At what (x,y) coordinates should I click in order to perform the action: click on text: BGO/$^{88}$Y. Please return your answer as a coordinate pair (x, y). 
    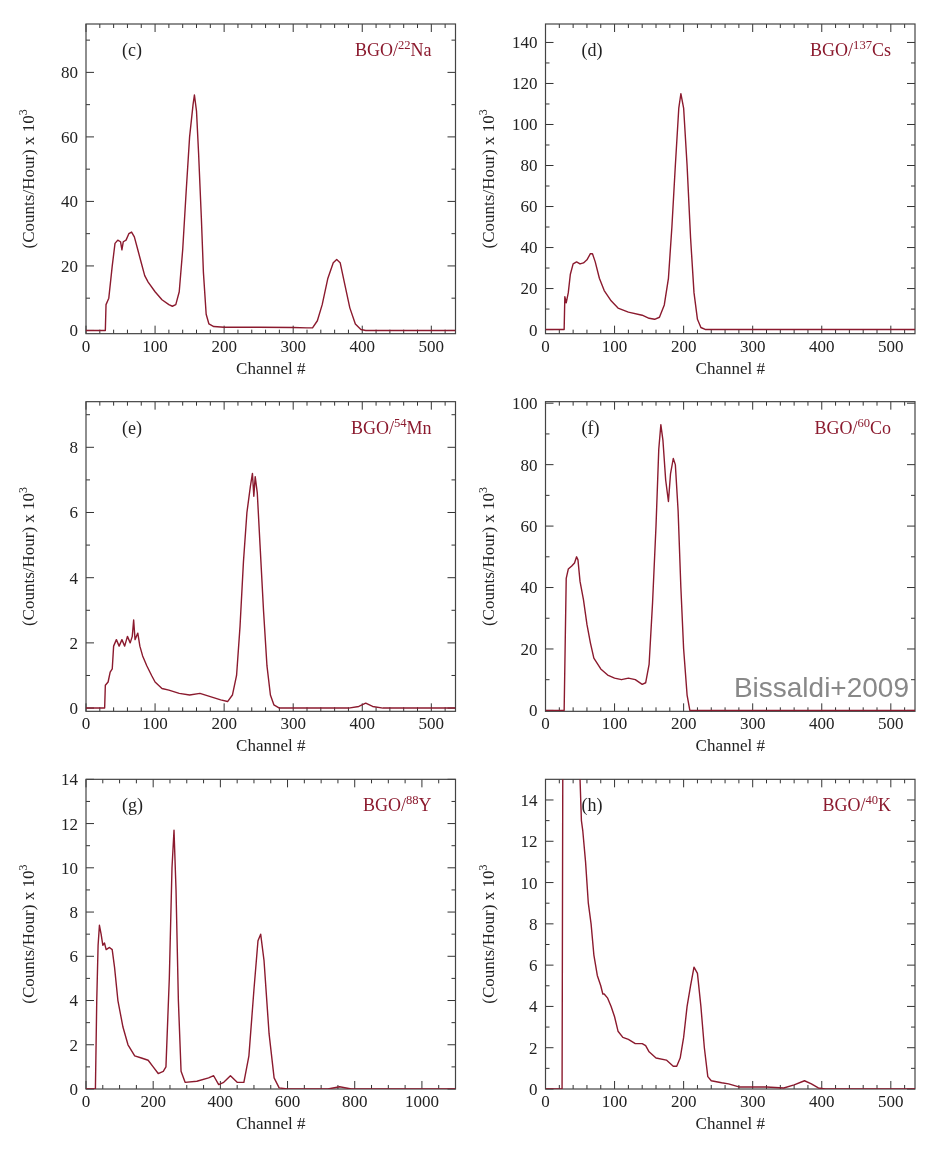
    Looking at the image, I should click on (397, 804).